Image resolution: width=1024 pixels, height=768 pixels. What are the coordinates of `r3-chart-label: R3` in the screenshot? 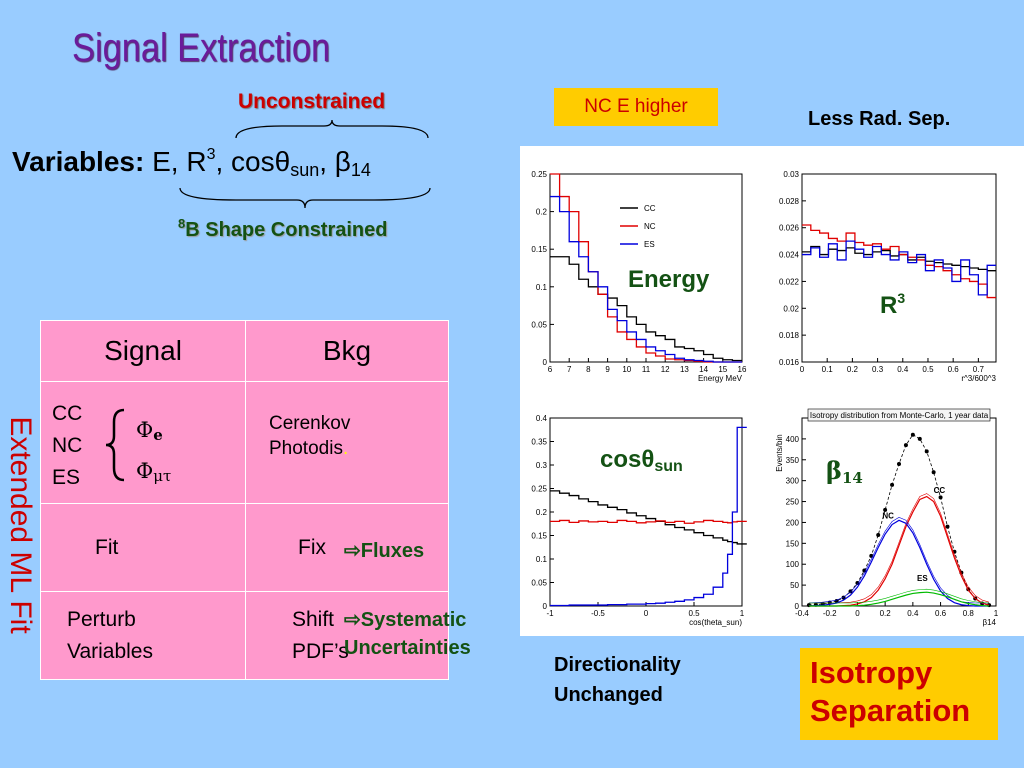 It's located at (893, 304).